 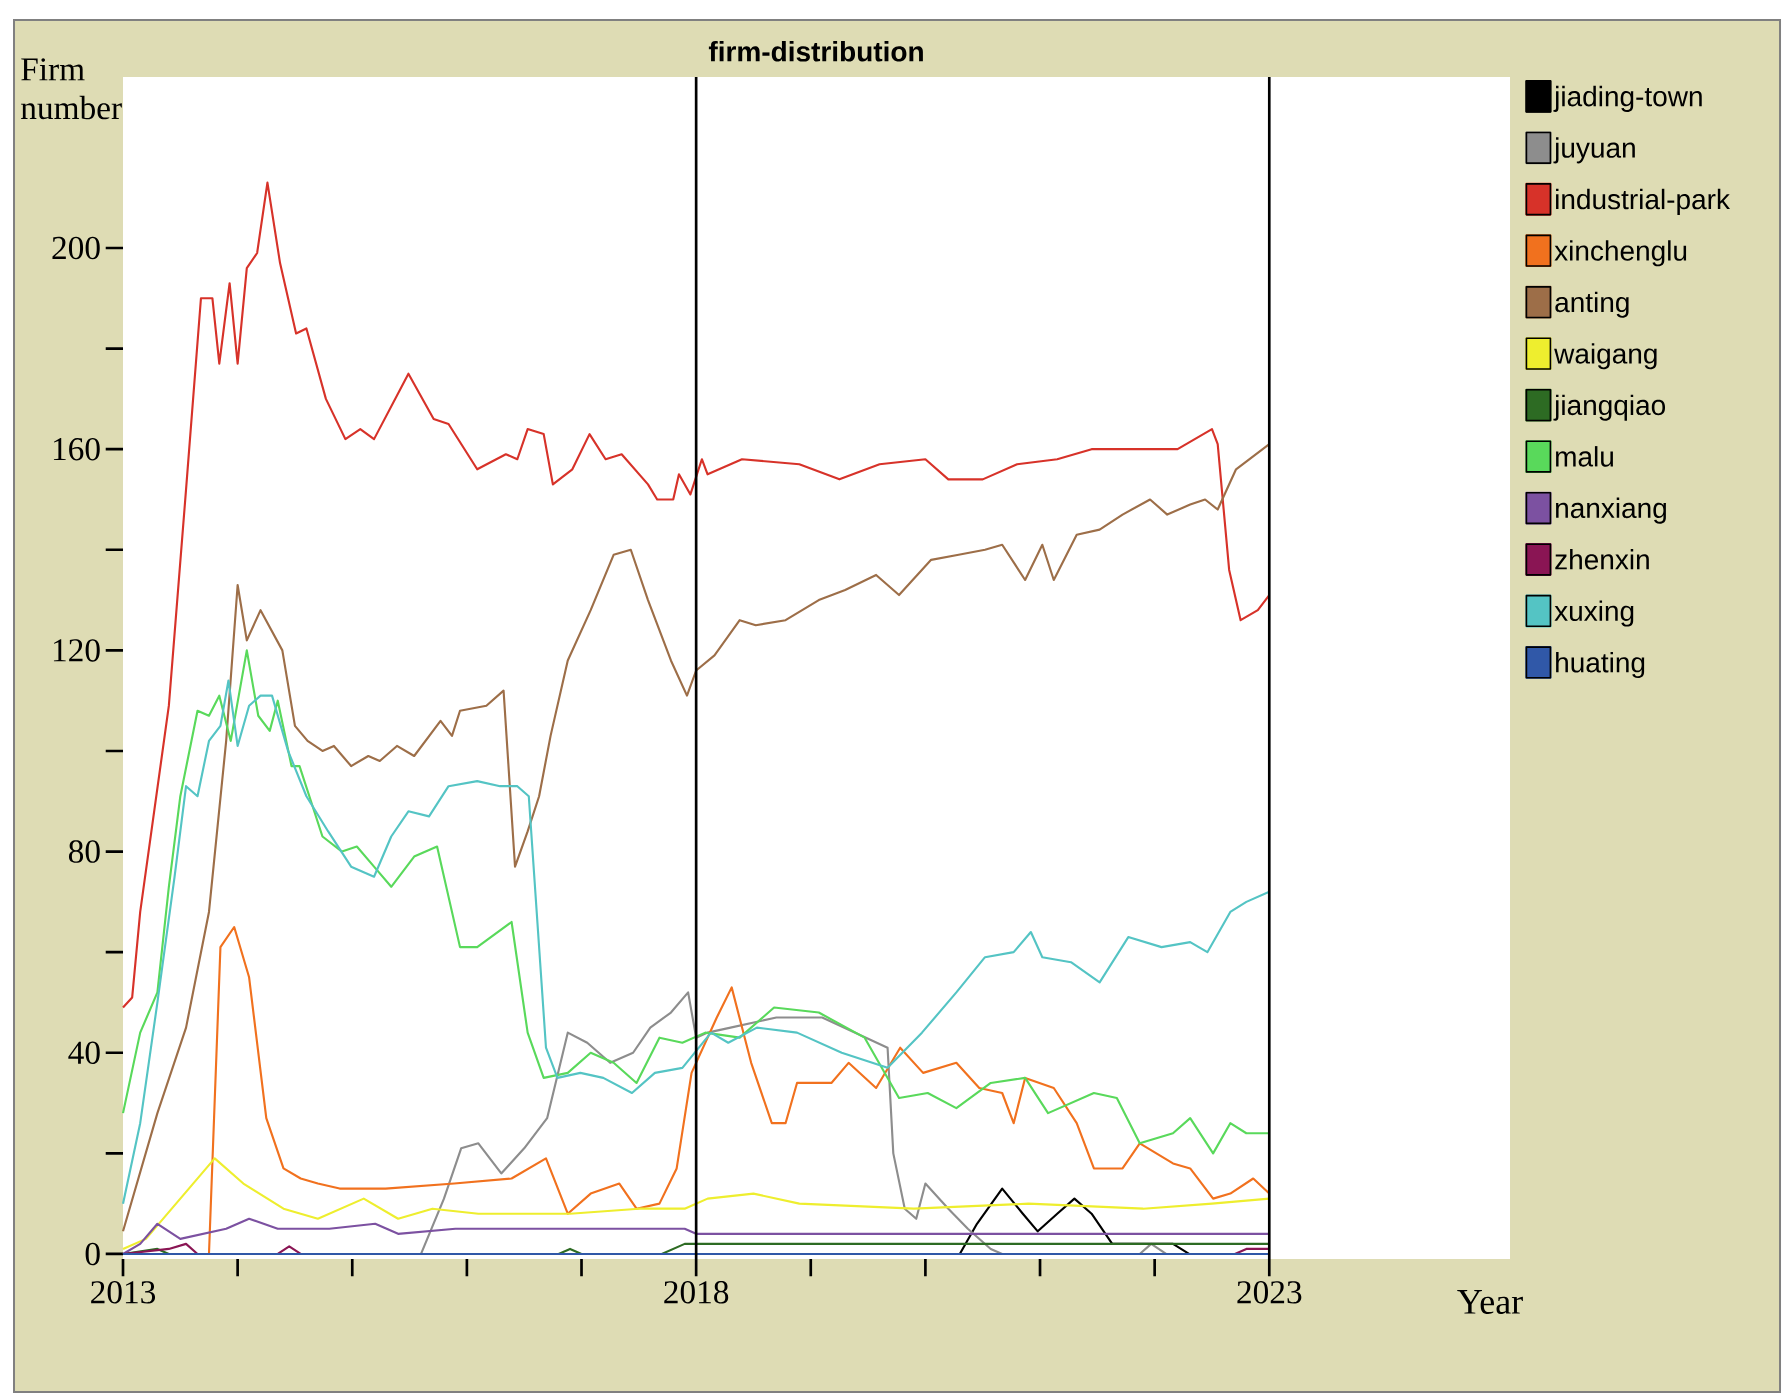 What do you see at coordinates (76, 650) in the screenshot?
I see `y-tick-label: 120` at bounding box center [76, 650].